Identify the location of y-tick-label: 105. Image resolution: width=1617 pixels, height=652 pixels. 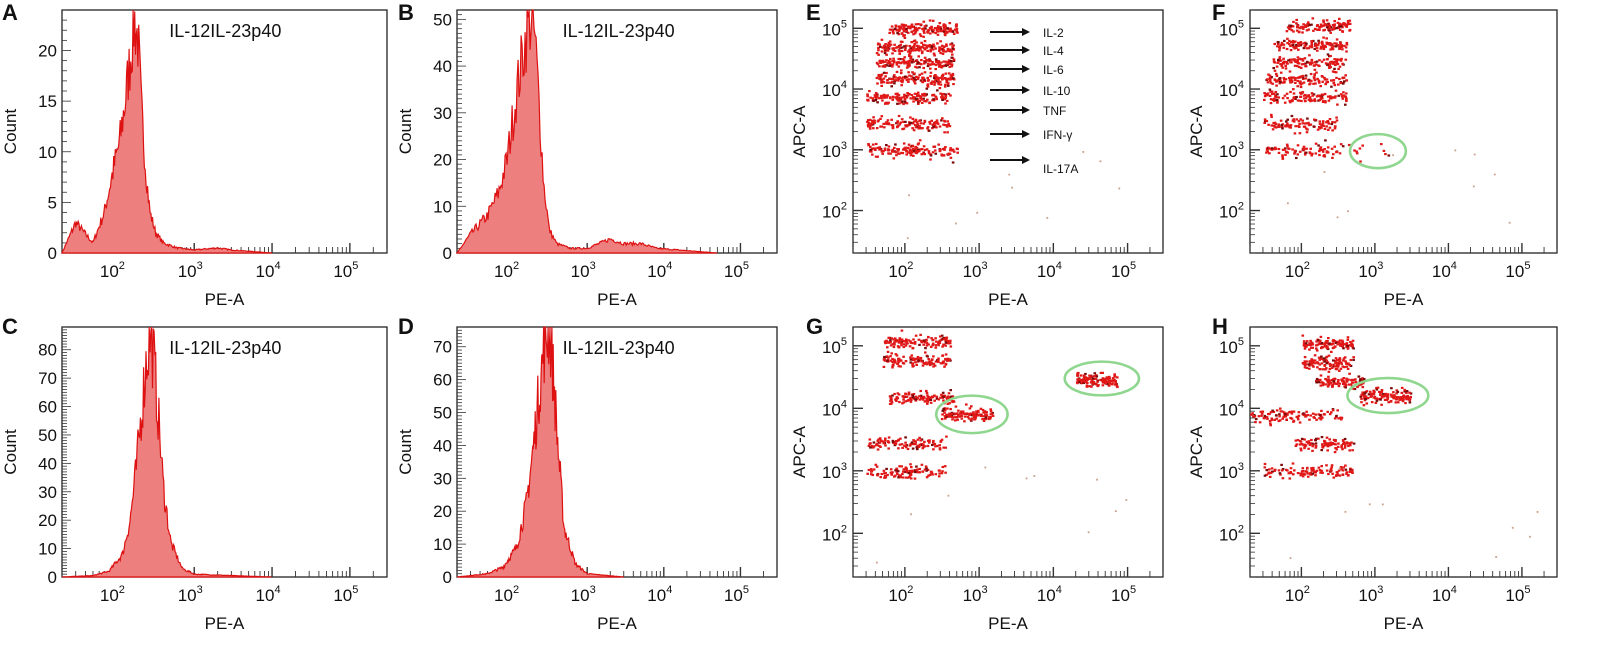
(1231, 28).